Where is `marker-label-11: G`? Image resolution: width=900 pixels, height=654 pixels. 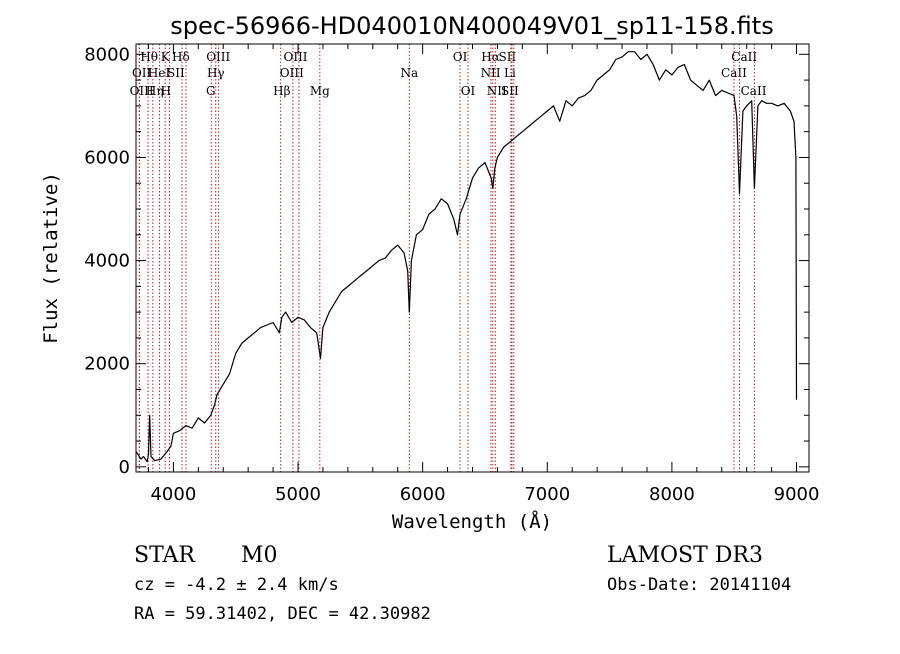 marker-label-11: G is located at coordinates (211, 91).